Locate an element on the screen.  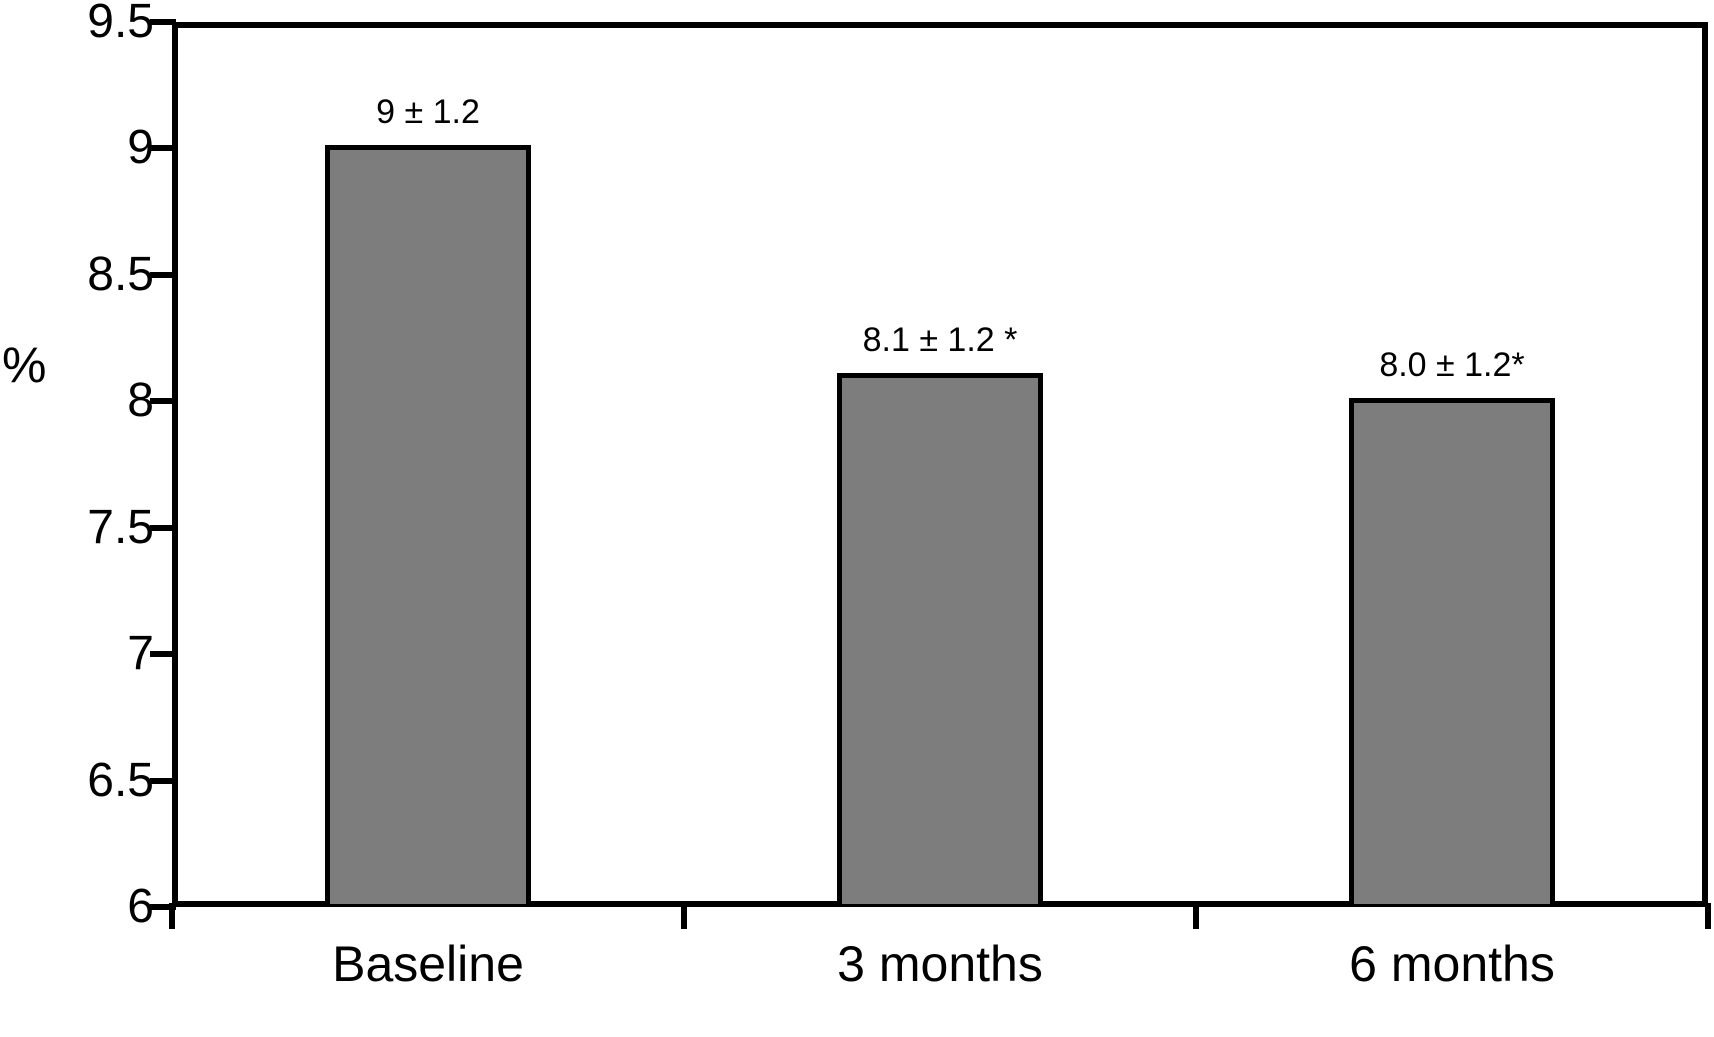
bar-value-label: 8.0 ± 1.2* is located at coordinates (1452, 365).